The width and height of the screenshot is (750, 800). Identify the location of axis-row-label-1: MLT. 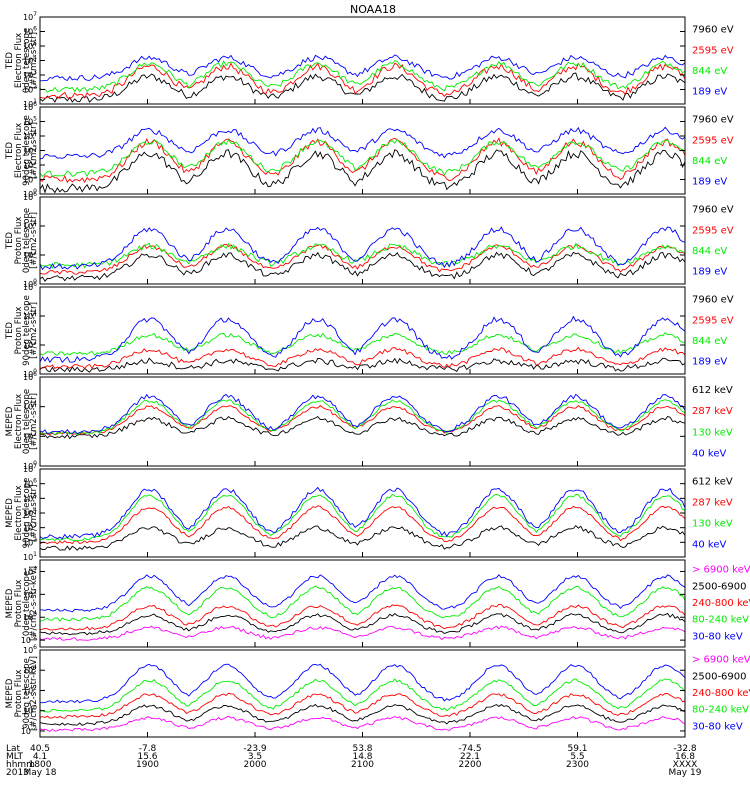
(15, 757).